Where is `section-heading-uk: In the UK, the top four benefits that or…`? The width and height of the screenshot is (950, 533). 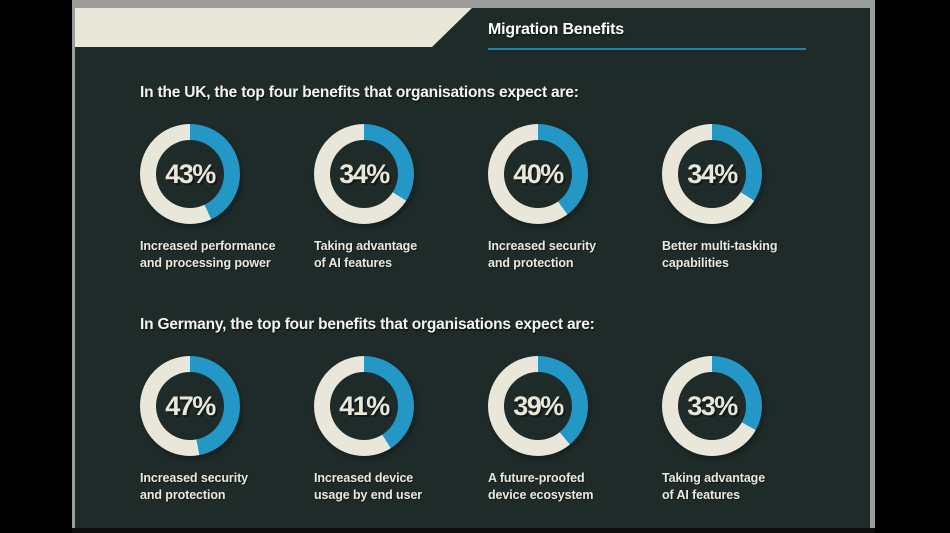 section-heading-uk: In the UK, the top four benefits that or… is located at coordinates (359, 92).